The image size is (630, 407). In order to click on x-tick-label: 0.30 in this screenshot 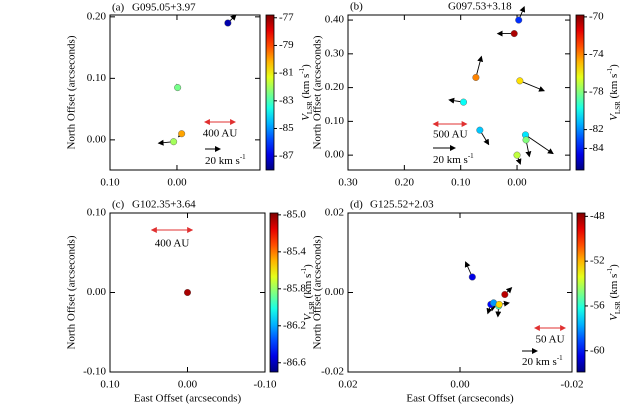, I will do `click(348, 183)`.